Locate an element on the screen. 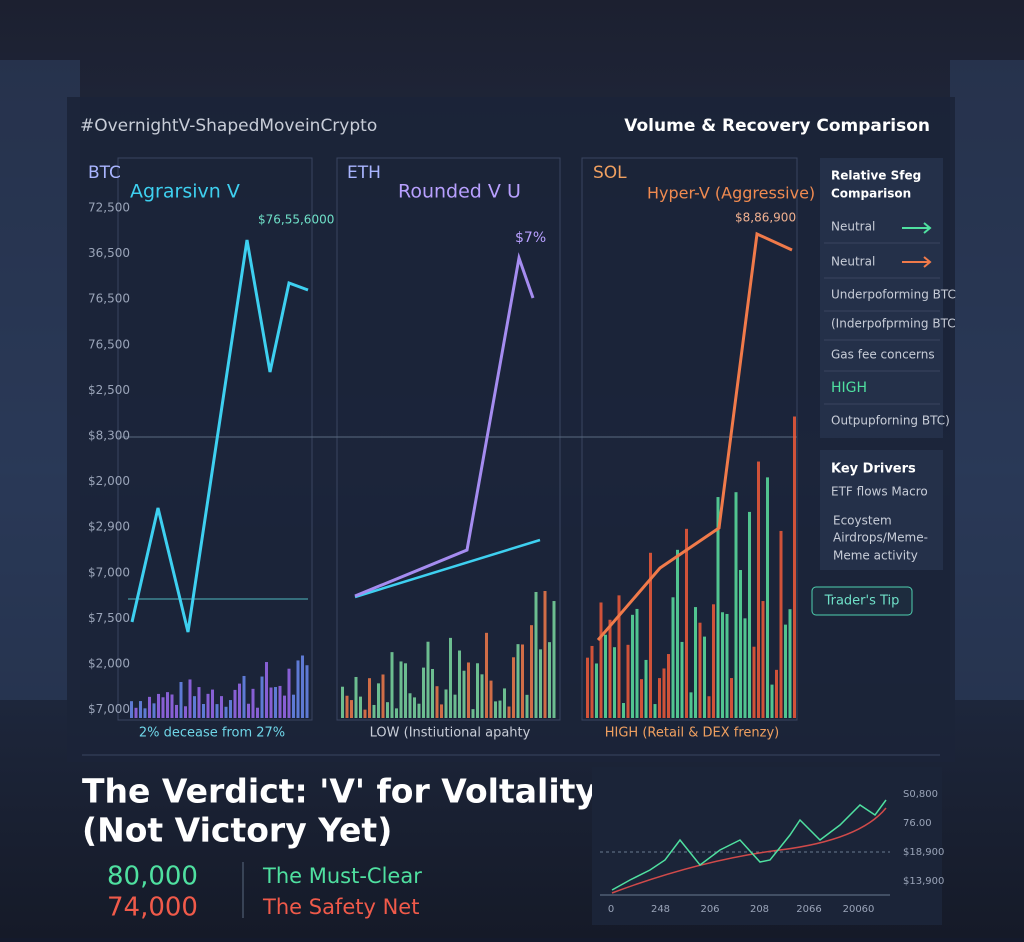  header-title: Volume & Recovery Comparison is located at coordinates (777, 126).